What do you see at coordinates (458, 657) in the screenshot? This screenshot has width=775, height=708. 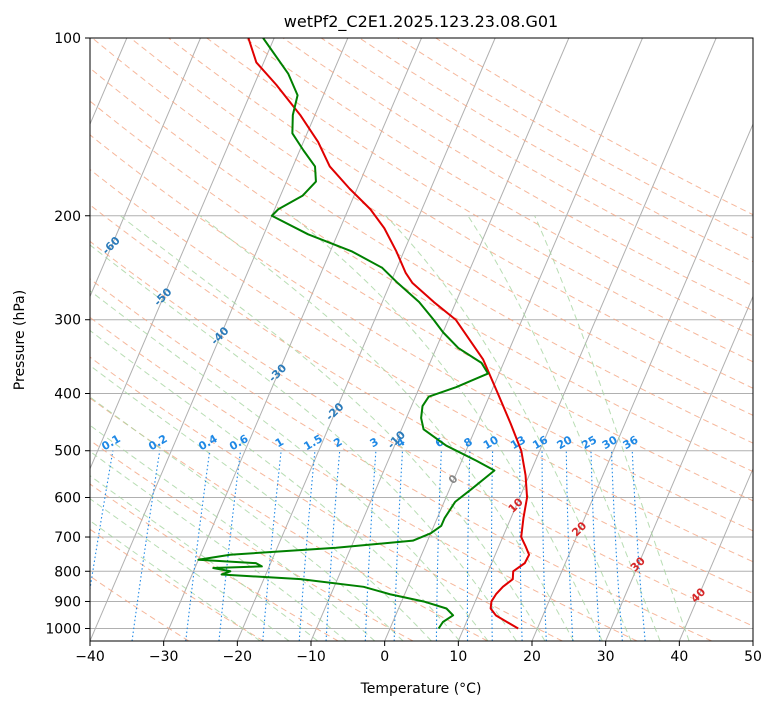 I see `x-tick-label: 10` at bounding box center [458, 657].